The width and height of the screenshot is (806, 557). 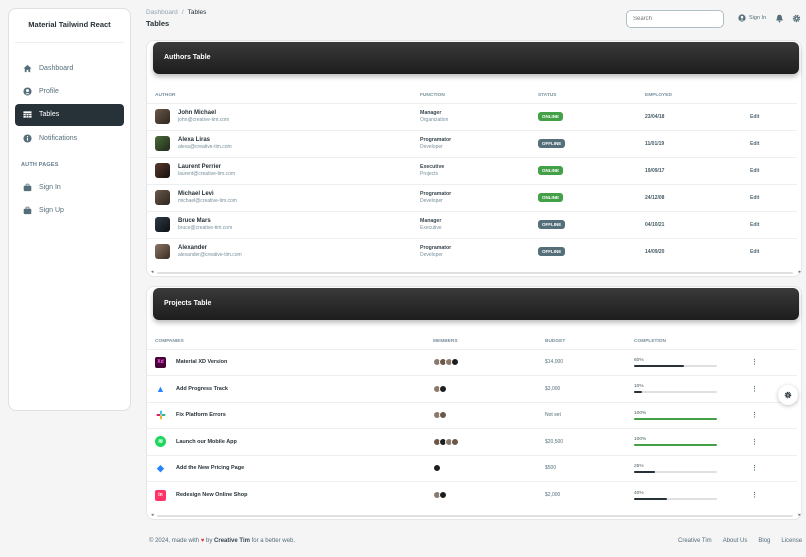 I want to click on breadcrumb: Dashboard / Tables, so click(x=176, y=12).